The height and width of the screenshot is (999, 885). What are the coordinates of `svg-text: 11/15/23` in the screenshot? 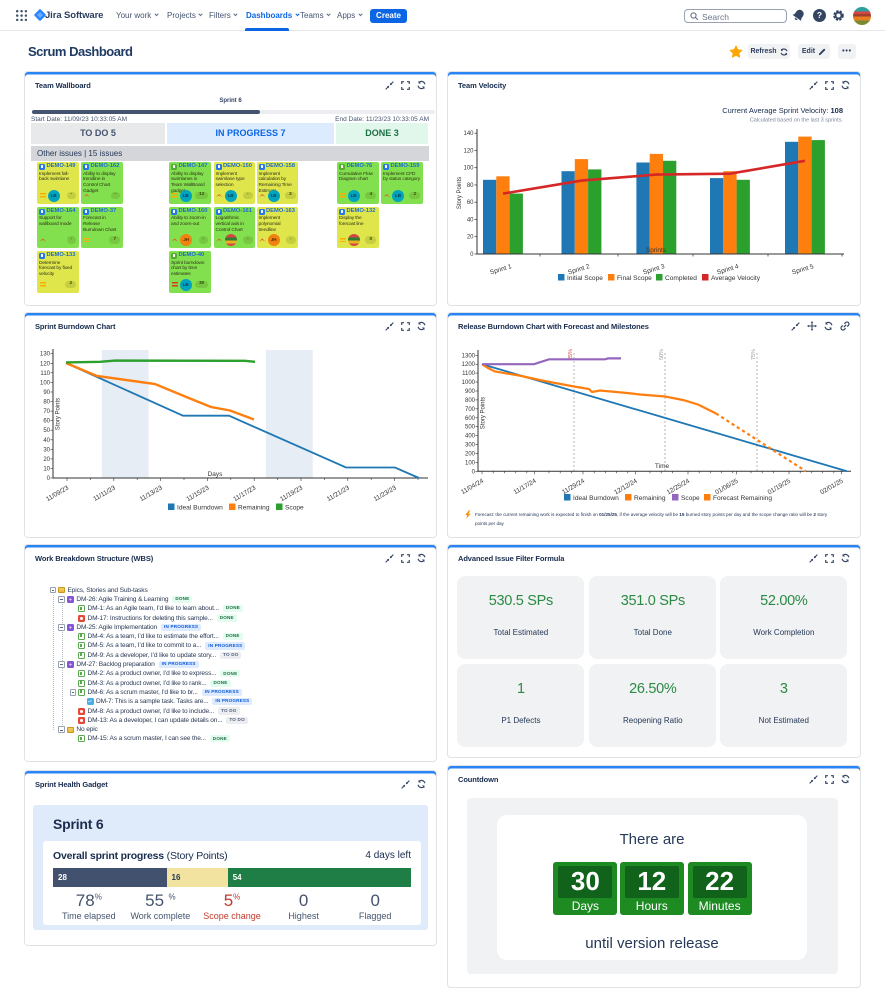 It's located at (197, 493).